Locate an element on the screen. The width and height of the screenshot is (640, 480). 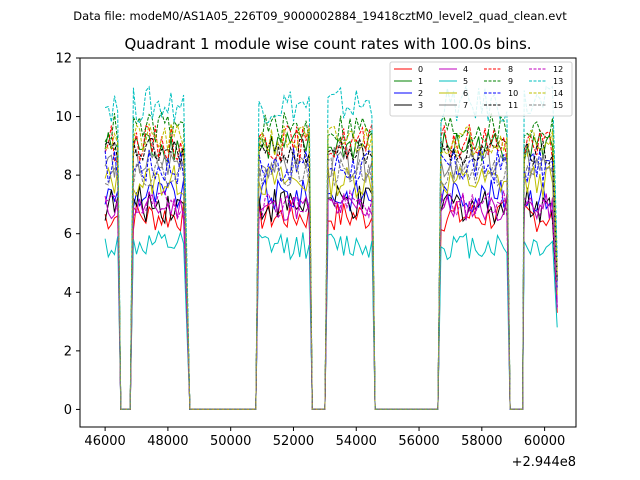
legend-label: 12 is located at coordinates (558, 69).